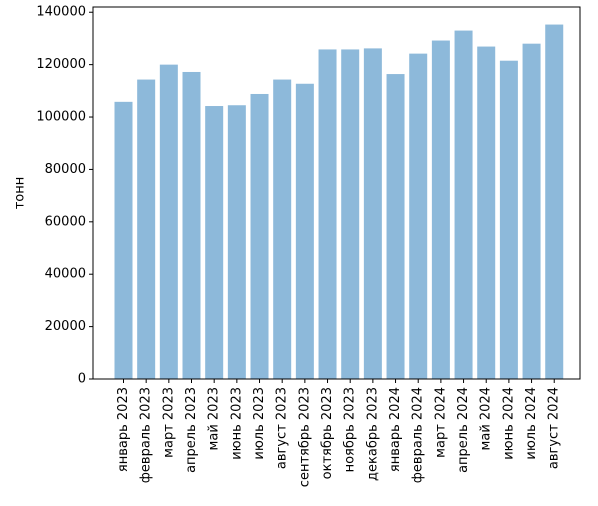  Describe the element at coordinates (440, 422) in the screenshot. I see `x-tick-label: март 2024` at that location.